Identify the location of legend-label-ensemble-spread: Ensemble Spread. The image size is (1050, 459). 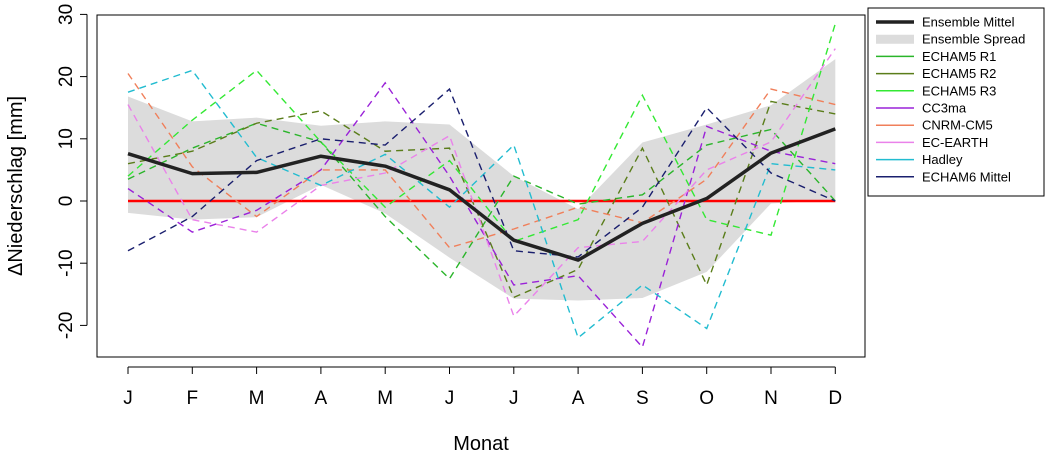
(973, 39).